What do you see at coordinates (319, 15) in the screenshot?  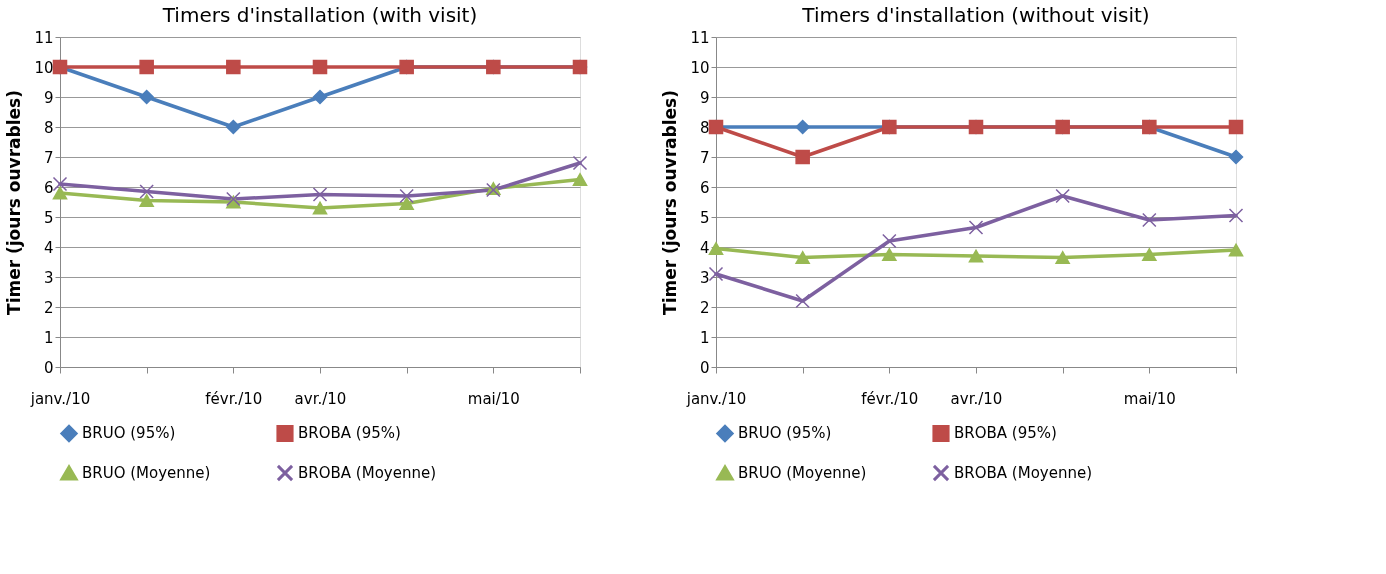 I see `chart-title: Timers d'installation (with visit)` at bounding box center [319, 15].